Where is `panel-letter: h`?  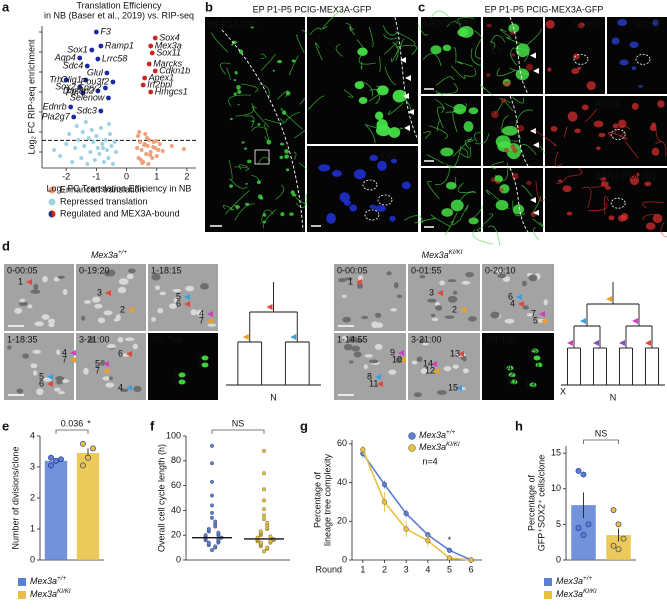 panel-letter: h is located at coordinates (519, 425).